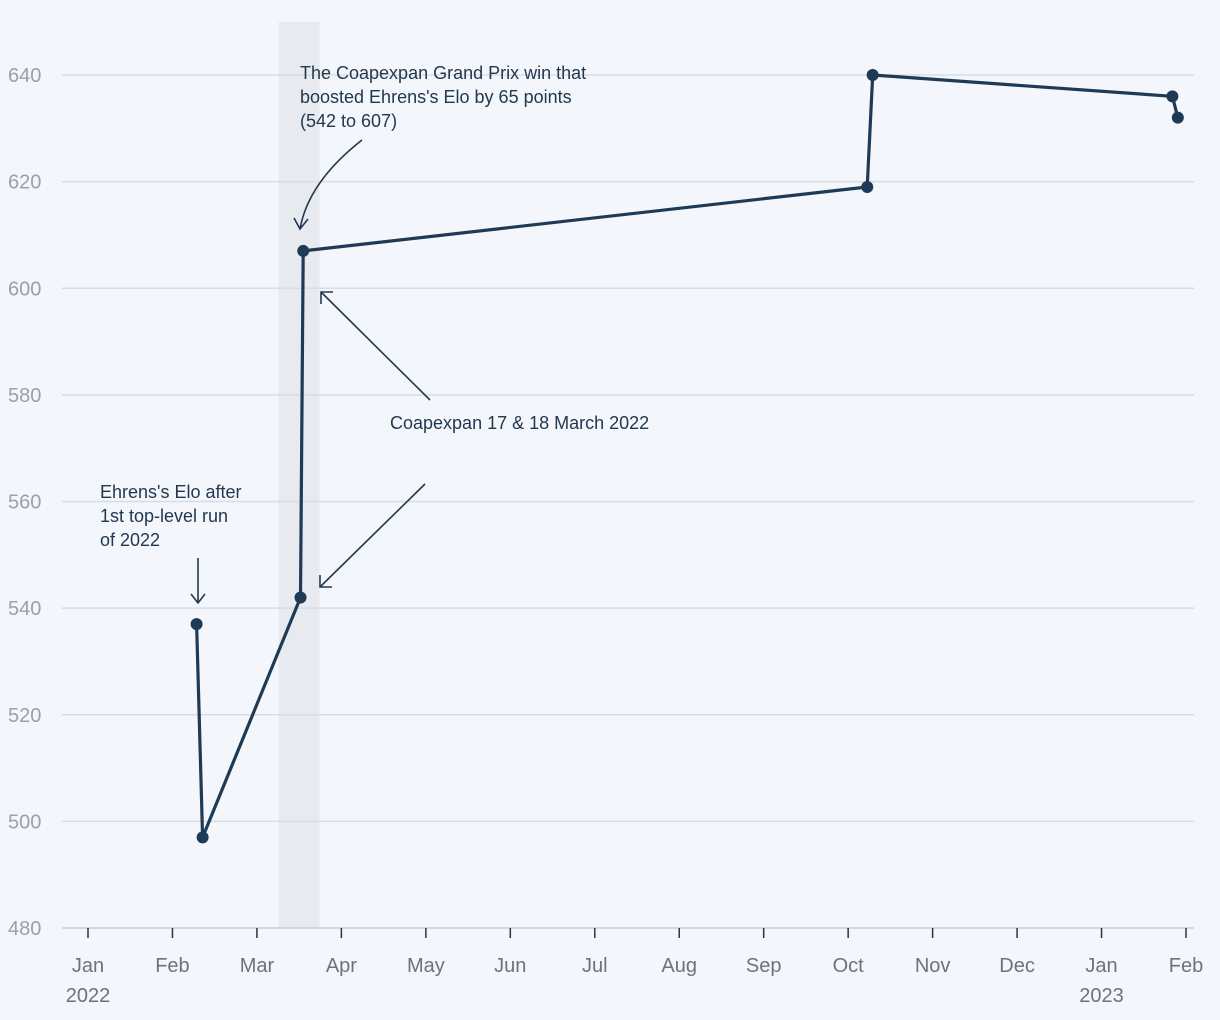 This screenshot has width=1220, height=1020. What do you see at coordinates (130, 540) in the screenshot?
I see `annotation-first-run-line3: of 2022` at bounding box center [130, 540].